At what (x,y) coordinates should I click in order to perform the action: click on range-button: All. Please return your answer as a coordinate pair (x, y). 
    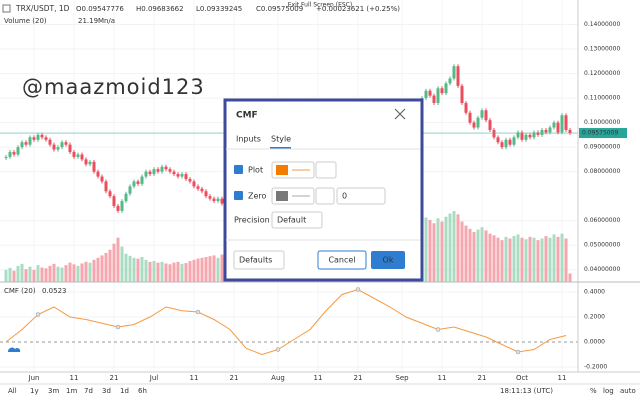
    Looking at the image, I should click on (12, 391).